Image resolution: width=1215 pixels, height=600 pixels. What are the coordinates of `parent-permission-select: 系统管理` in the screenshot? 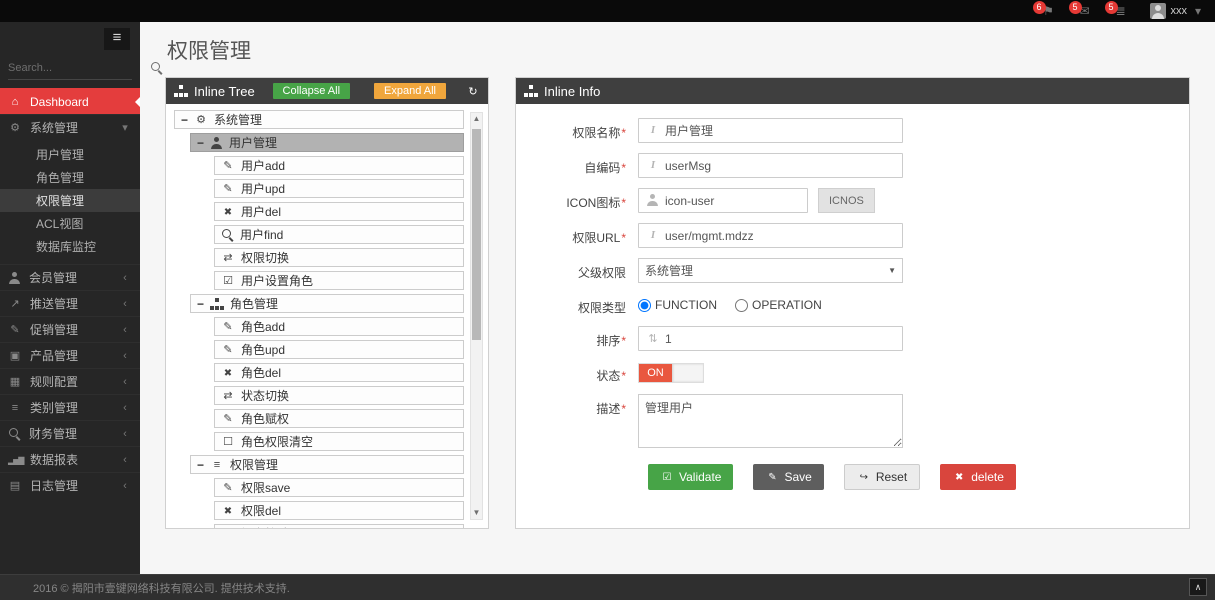 It's located at (770, 270).